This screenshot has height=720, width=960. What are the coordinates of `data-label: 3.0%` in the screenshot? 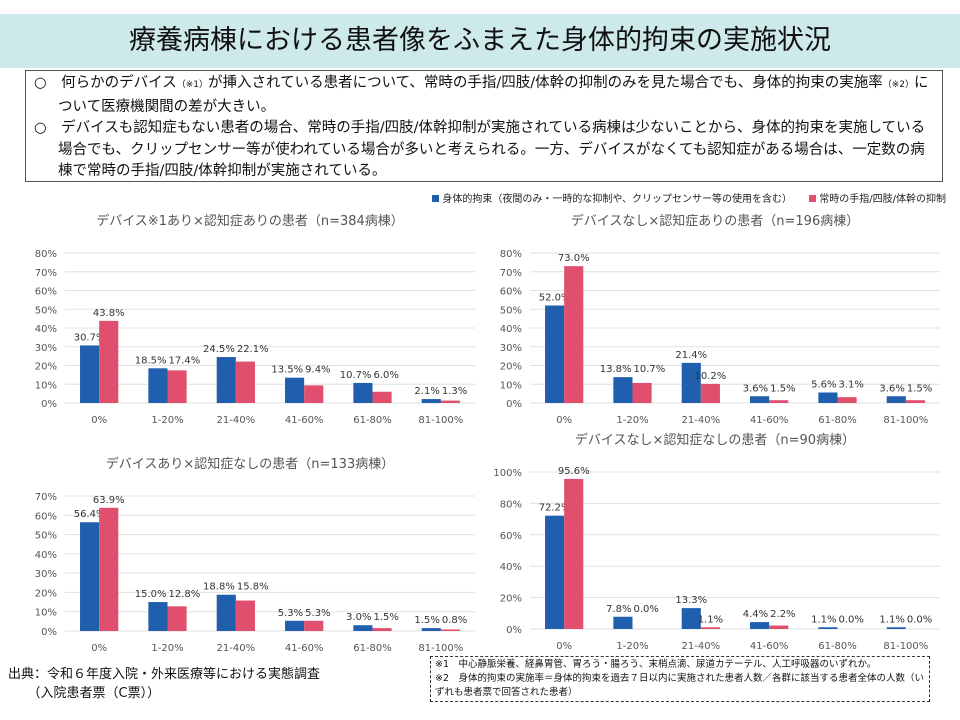 It's located at (358, 617).